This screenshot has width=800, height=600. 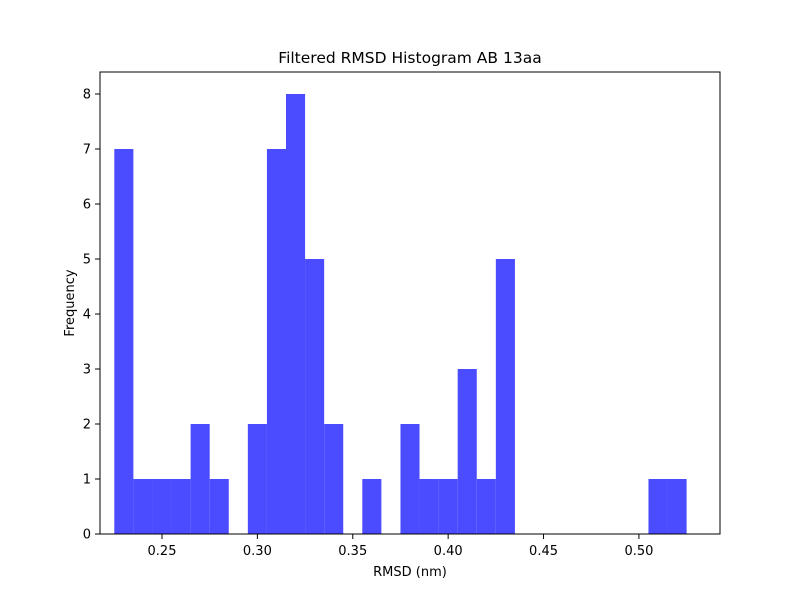 What do you see at coordinates (638, 551) in the screenshot?
I see `x-tick-label: 0.50` at bounding box center [638, 551].